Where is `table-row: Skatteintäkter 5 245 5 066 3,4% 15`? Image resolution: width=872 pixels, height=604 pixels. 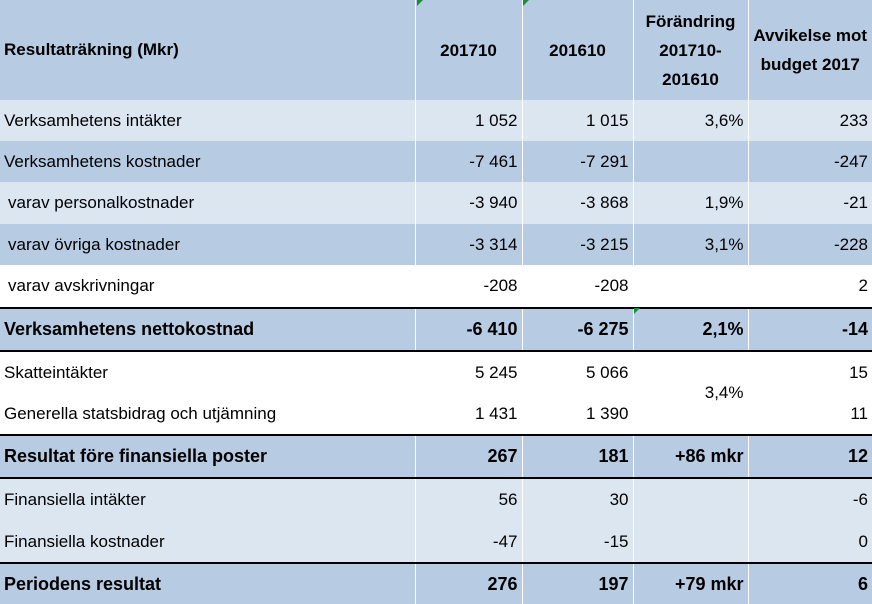
table-row: Skatteintäkter 5 245 5 066 3,4% 15 is located at coordinates (436, 392).